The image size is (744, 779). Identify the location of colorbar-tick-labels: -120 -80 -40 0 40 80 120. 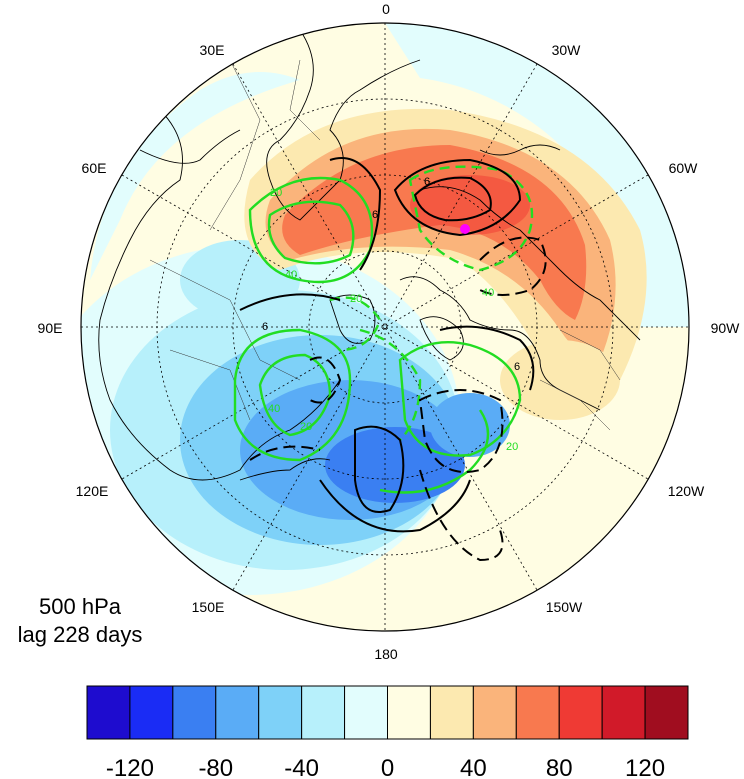
(385, 767).